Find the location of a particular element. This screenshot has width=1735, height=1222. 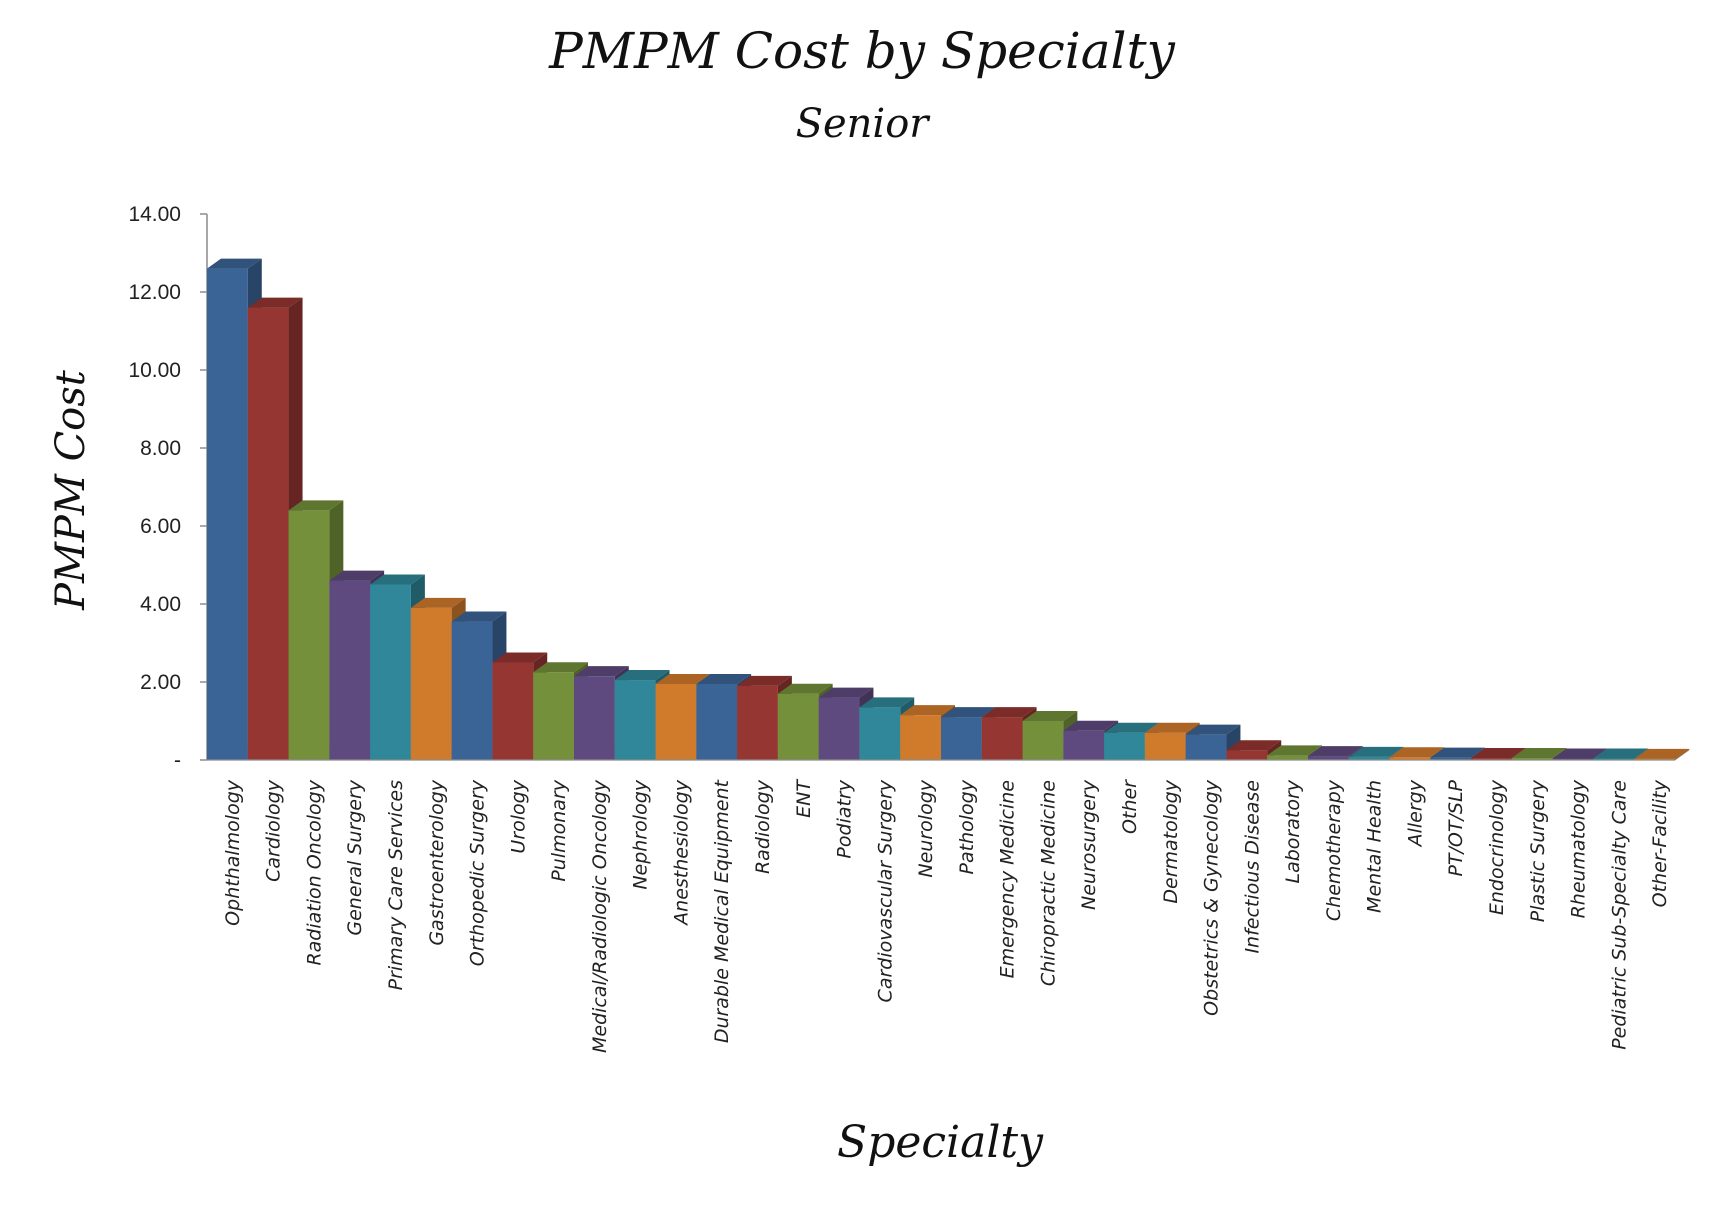

x-category-label: Ophthalmology is located at coordinates (233, 852).